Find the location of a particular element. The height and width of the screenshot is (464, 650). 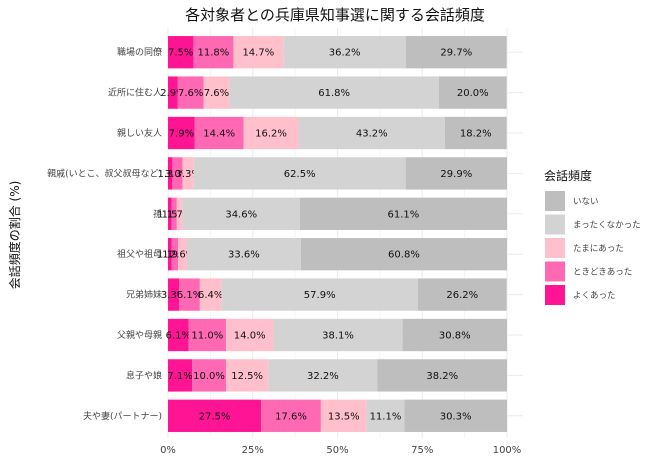

data-label: 36.2% is located at coordinates (345, 53).